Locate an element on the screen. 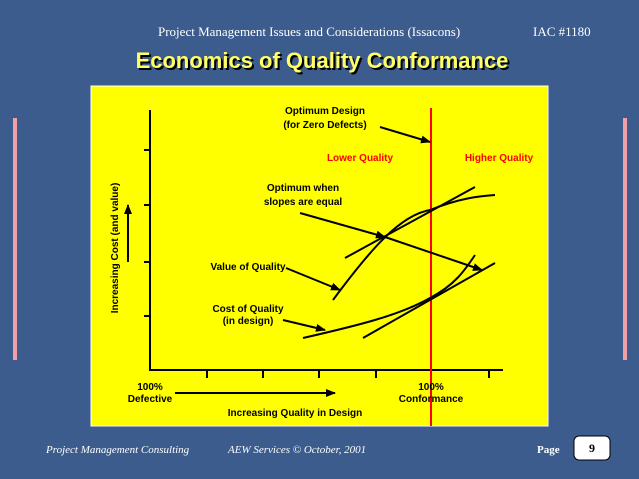  x-left-label: Defective is located at coordinates (150, 399).